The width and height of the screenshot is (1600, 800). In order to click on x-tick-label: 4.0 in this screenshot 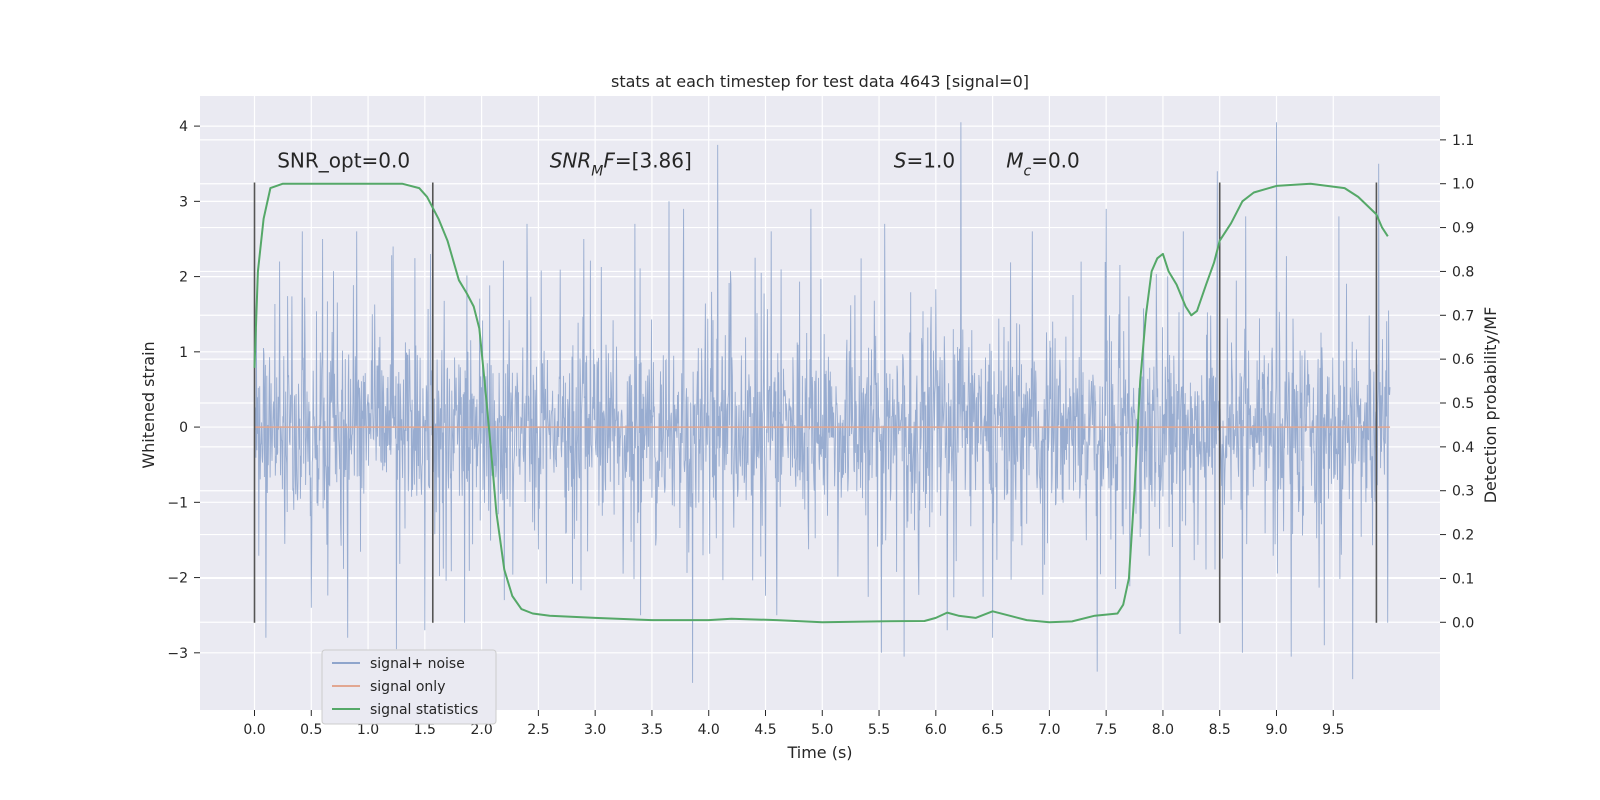, I will do `click(709, 730)`.